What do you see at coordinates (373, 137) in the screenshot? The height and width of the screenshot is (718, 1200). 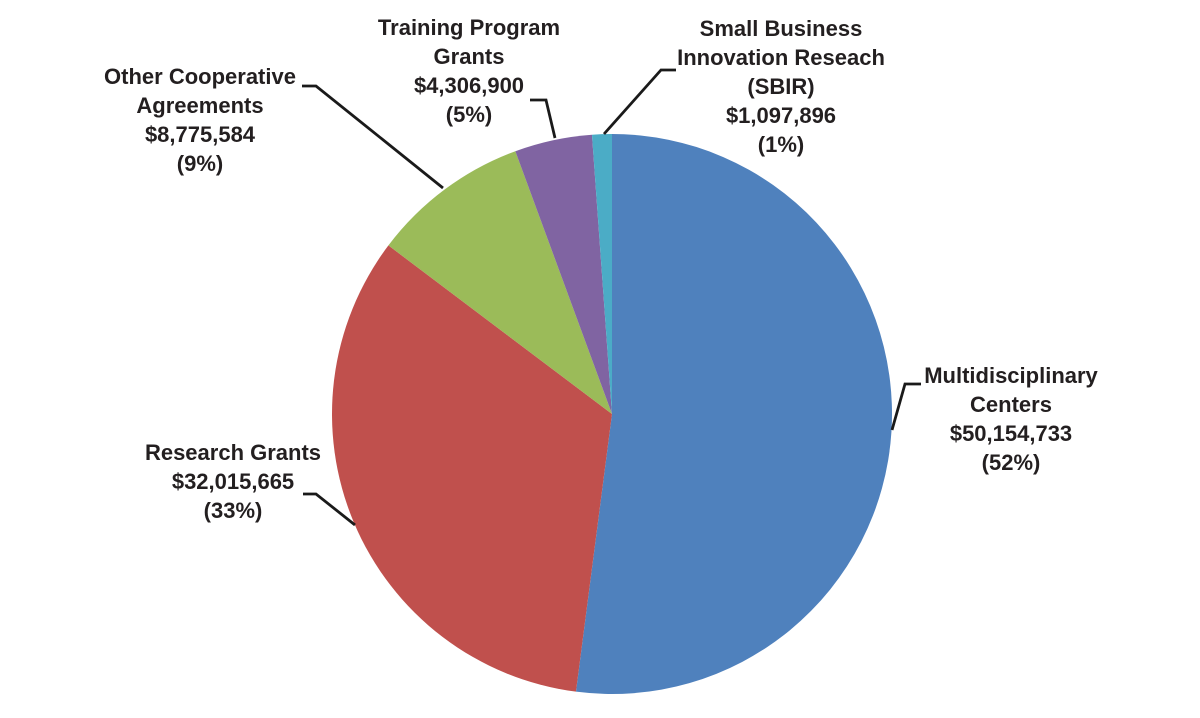 I see `leader-line-other-cooperative-agreements` at bounding box center [373, 137].